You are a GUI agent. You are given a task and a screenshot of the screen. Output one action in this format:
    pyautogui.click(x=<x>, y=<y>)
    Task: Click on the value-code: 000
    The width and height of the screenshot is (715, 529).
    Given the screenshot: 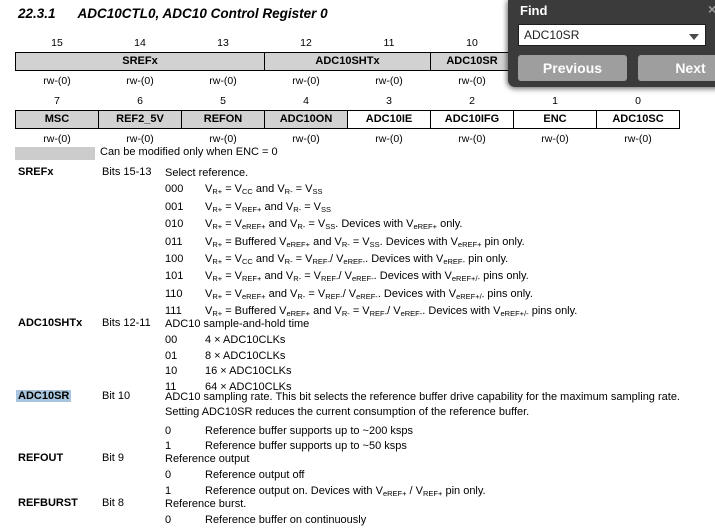 What is the action you would take?
    pyautogui.click(x=174, y=189)
    